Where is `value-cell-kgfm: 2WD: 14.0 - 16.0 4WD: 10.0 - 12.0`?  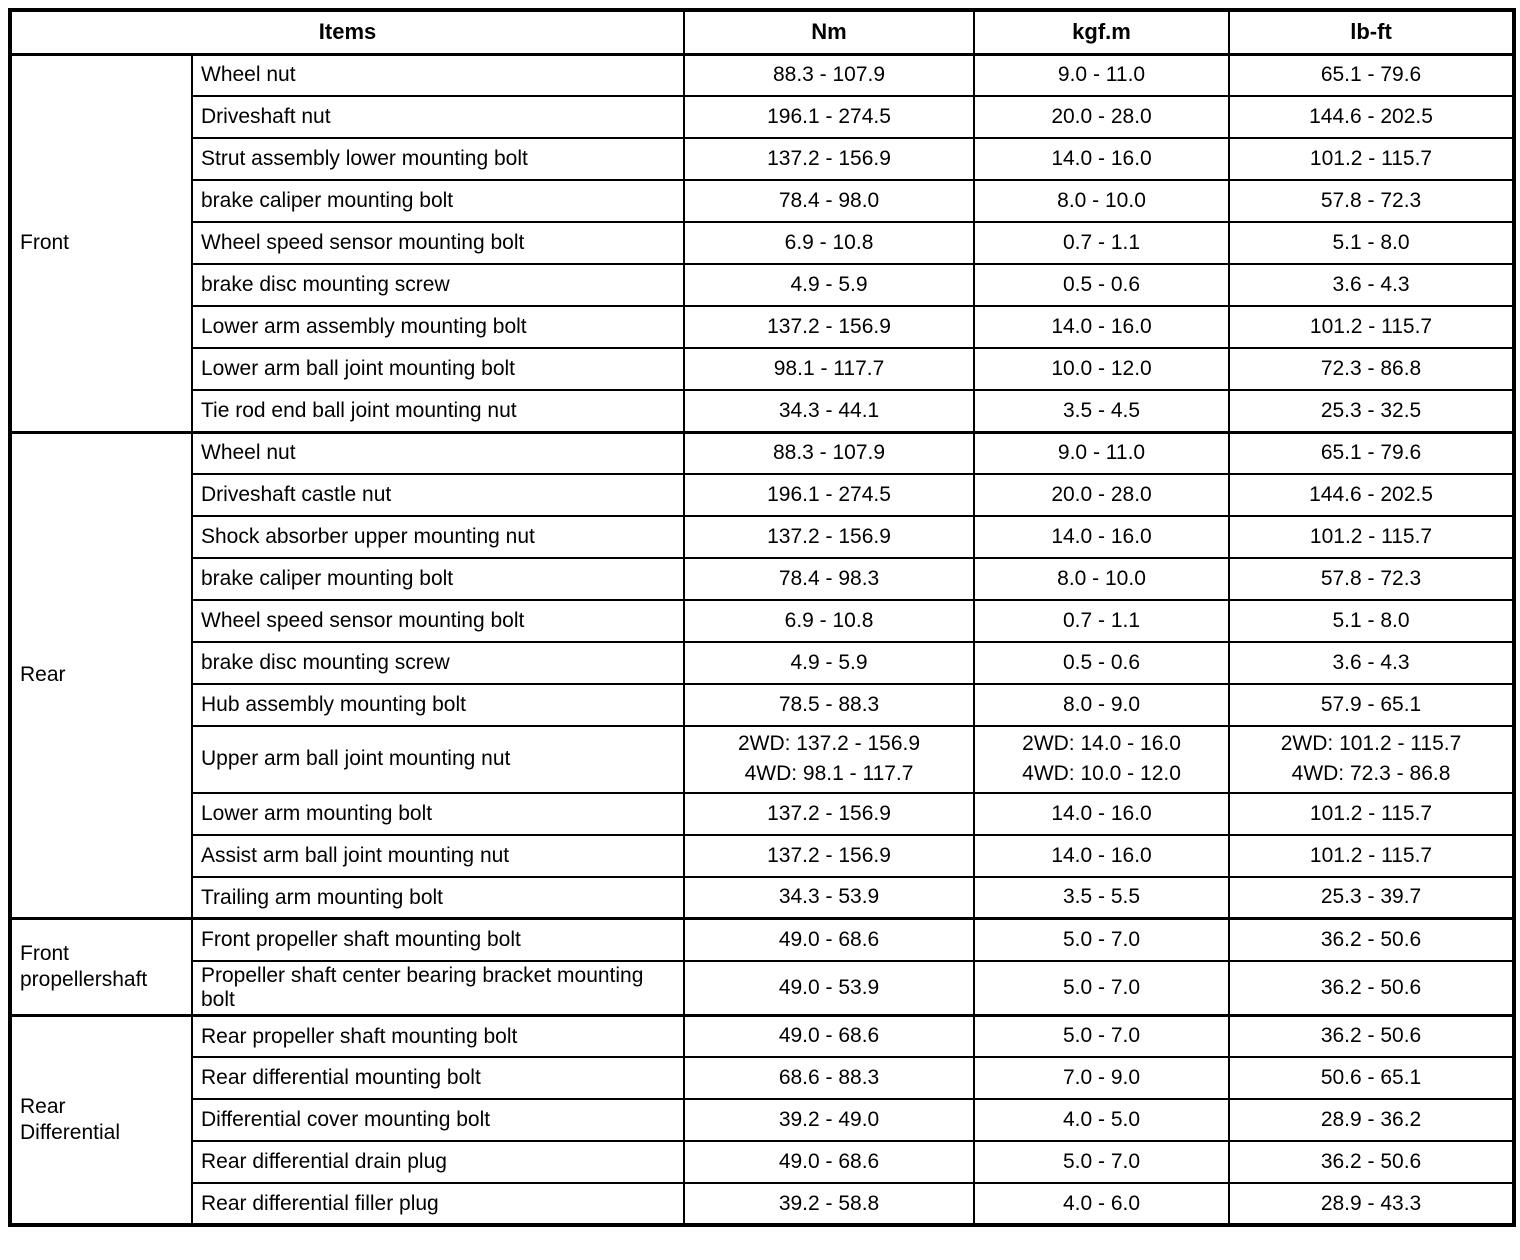 value-cell-kgfm: 2WD: 14.0 - 16.0 4WD: 10.0 - 12.0 is located at coordinates (1102, 759).